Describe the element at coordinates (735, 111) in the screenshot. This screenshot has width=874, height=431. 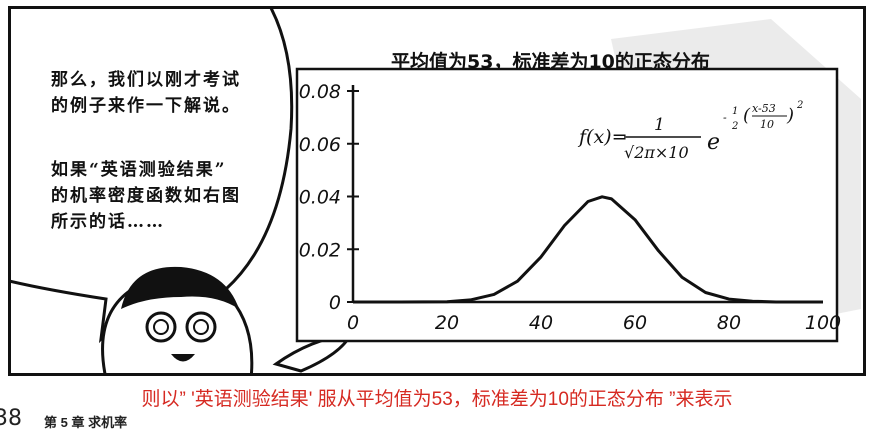
I see `formula-exp-half-num: 1` at that location.